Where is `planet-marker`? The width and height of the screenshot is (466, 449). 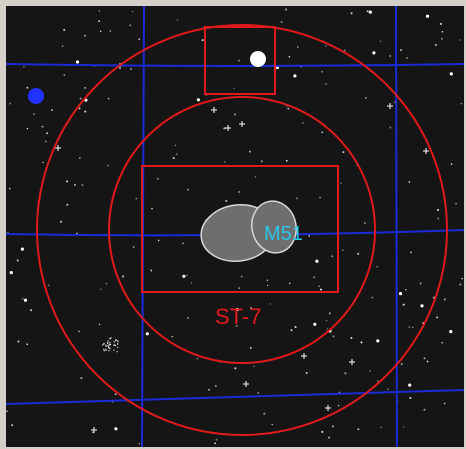 planet-marker is located at coordinates (36, 96).